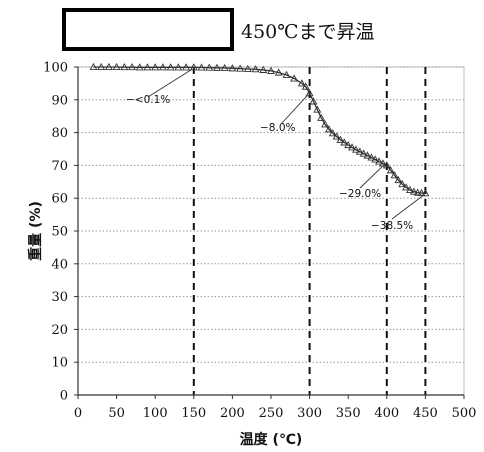 This screenshot has width=484, height=452. What do you see at coordinates (348, 413) in the screenshot?
I see `x-tick-label-350: 350` at bounding box center [348, 413].